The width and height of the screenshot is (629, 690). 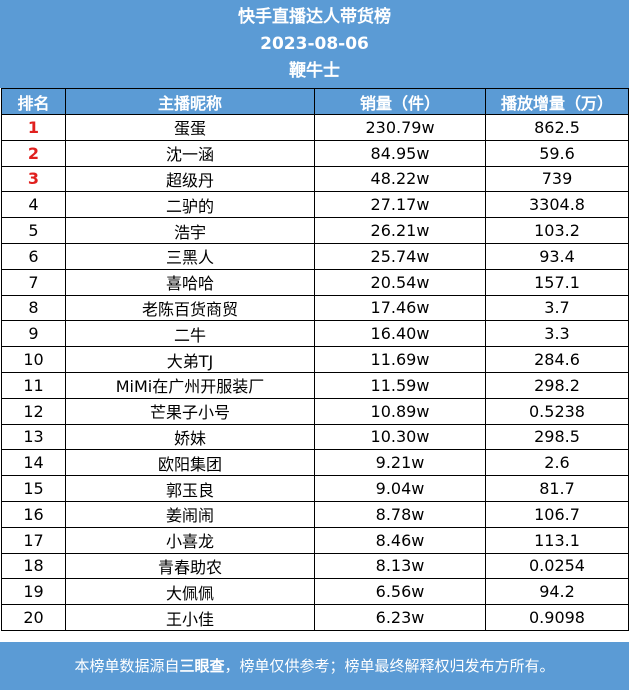 I want to click on table-row: 10 大弟TJ 11.69w 284.6, so click(x=315, y=359).